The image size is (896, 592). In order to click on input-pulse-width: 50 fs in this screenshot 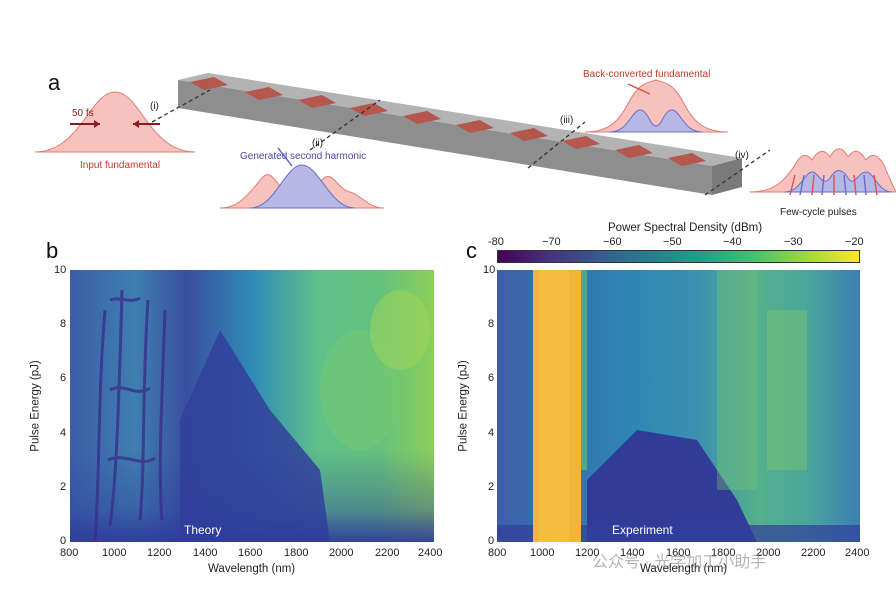, I will do `click(83, 113)`.